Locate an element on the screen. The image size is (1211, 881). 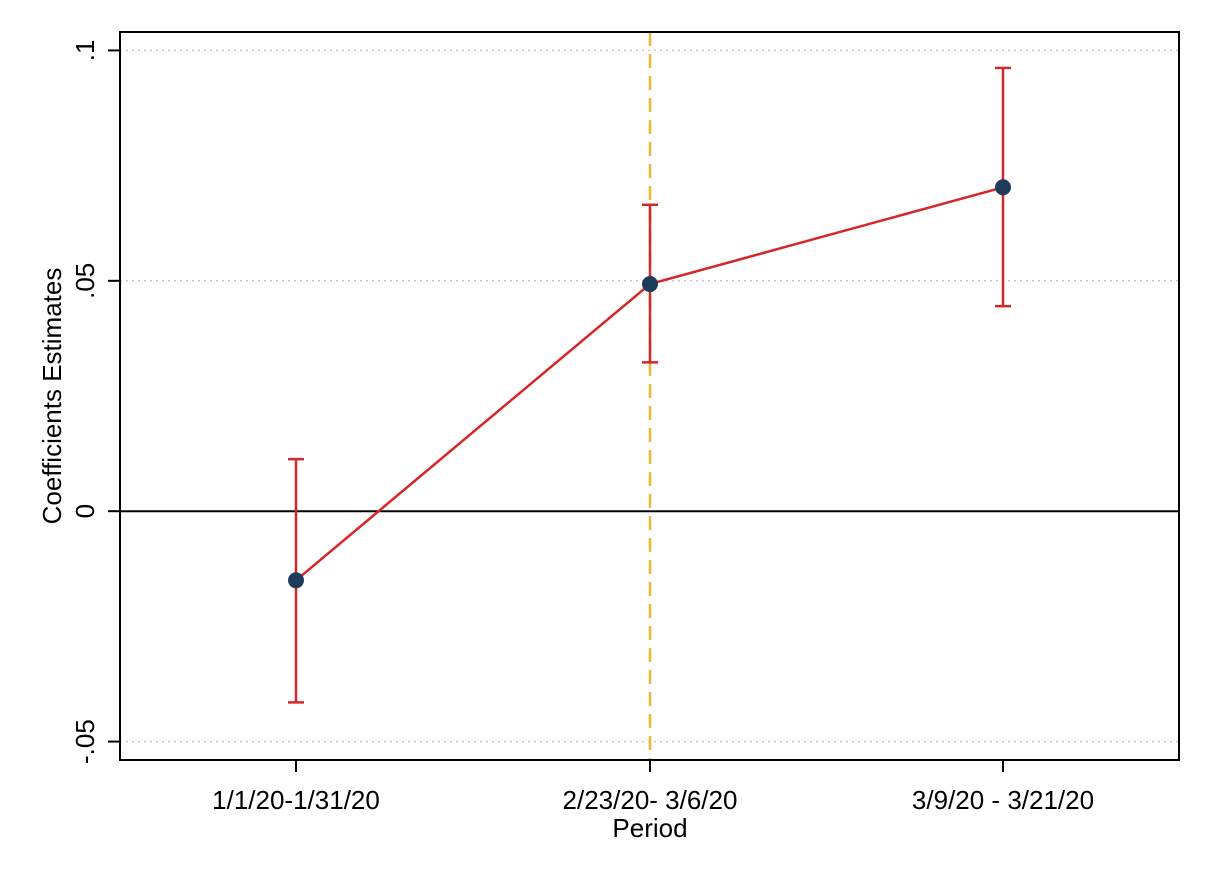
y-tick-label: .1 is located at coordinates (85, 51).